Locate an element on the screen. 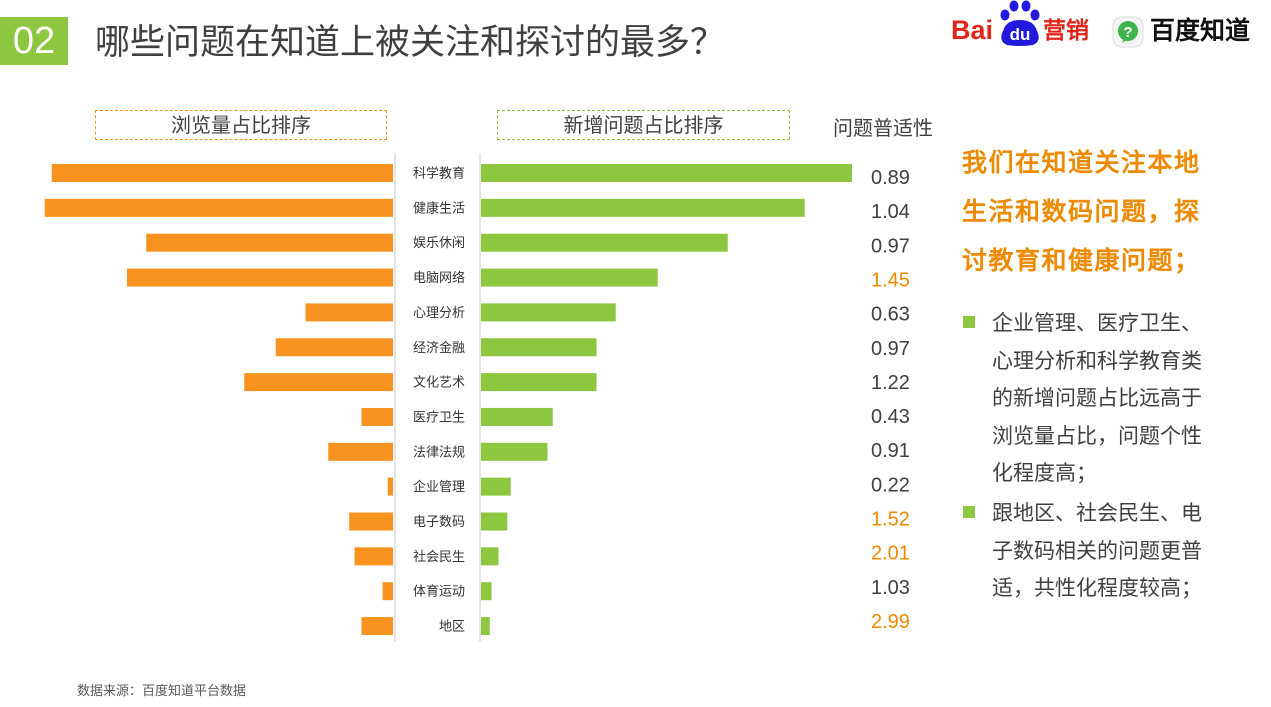 Image resolution: width=1271 pixels, height=707 pixels. key-insight-line: 生活和数码问题，探 is located at coordinates (1081, 211).